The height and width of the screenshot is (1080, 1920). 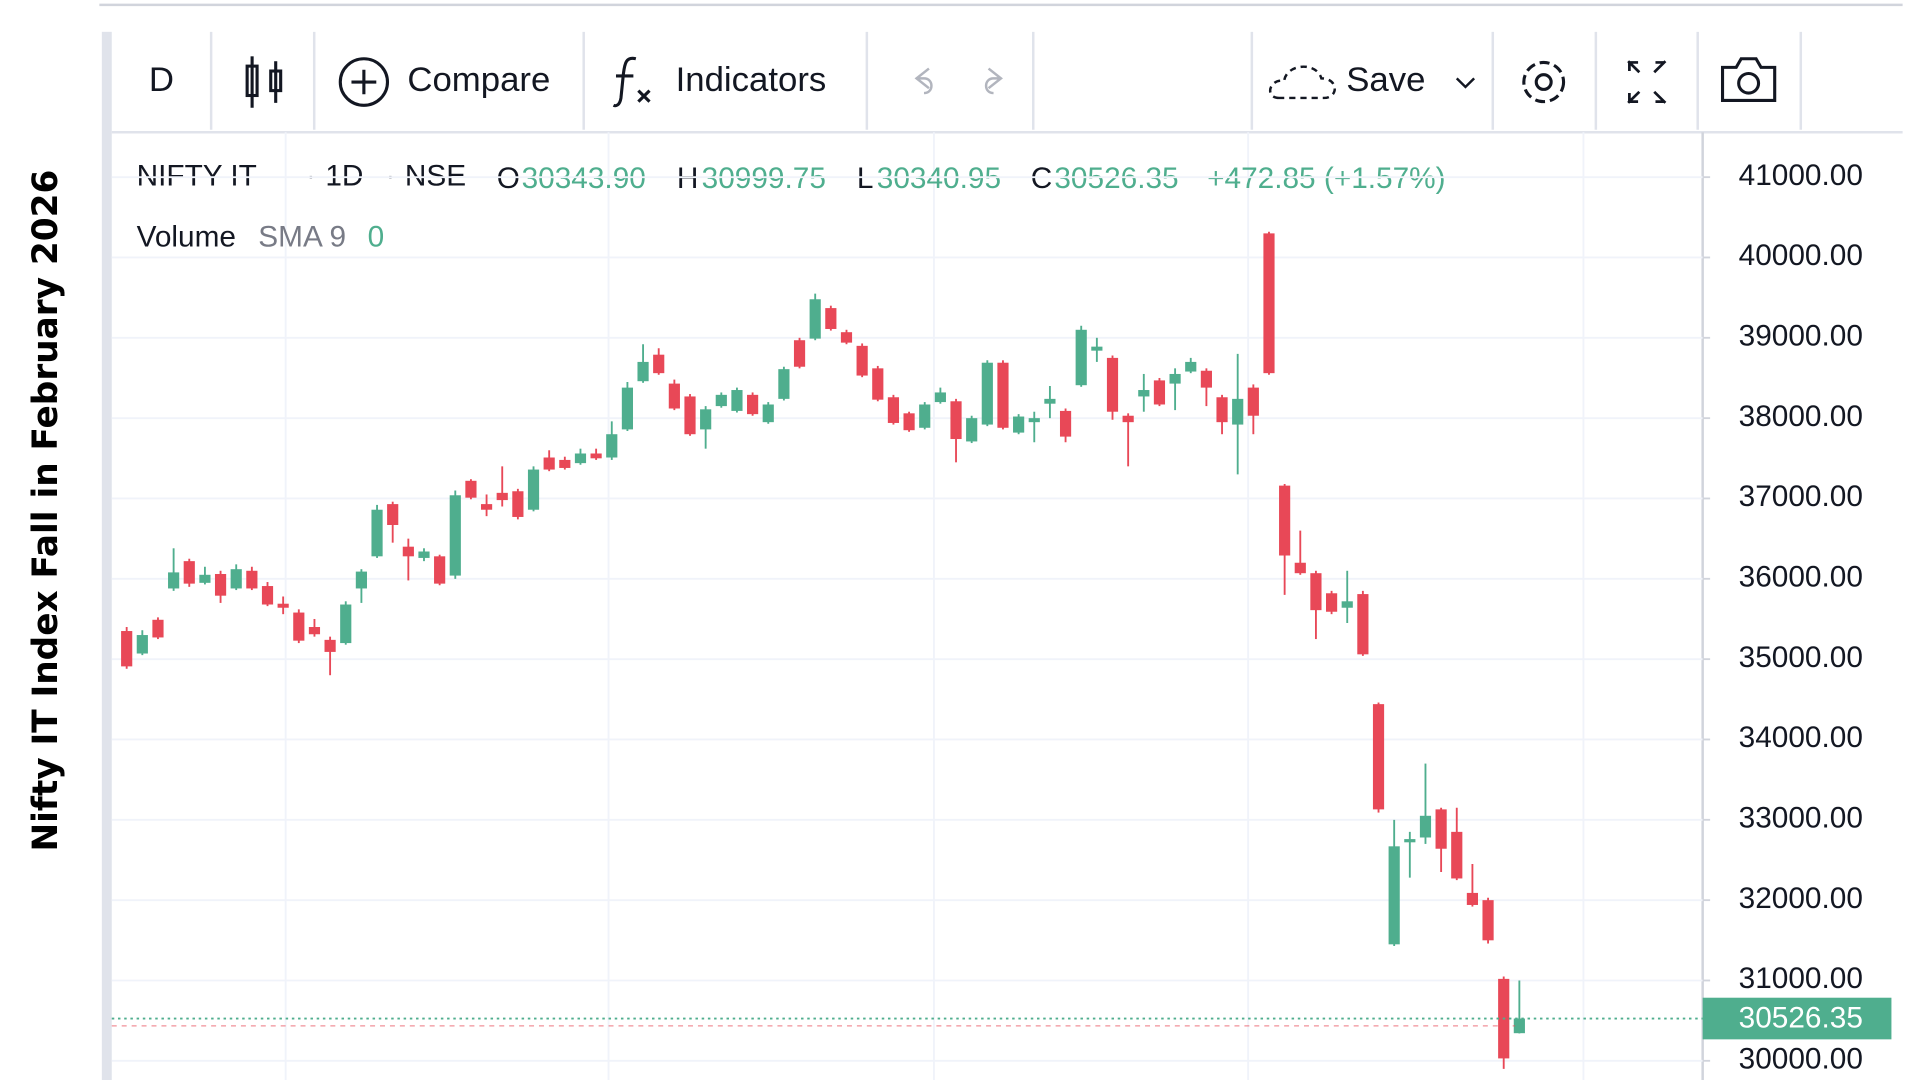 What do you see at coordinates (1801, 496) in the screenshot?
I see `y-tick-label: 37000.00` at bounding box center [1801, 496].